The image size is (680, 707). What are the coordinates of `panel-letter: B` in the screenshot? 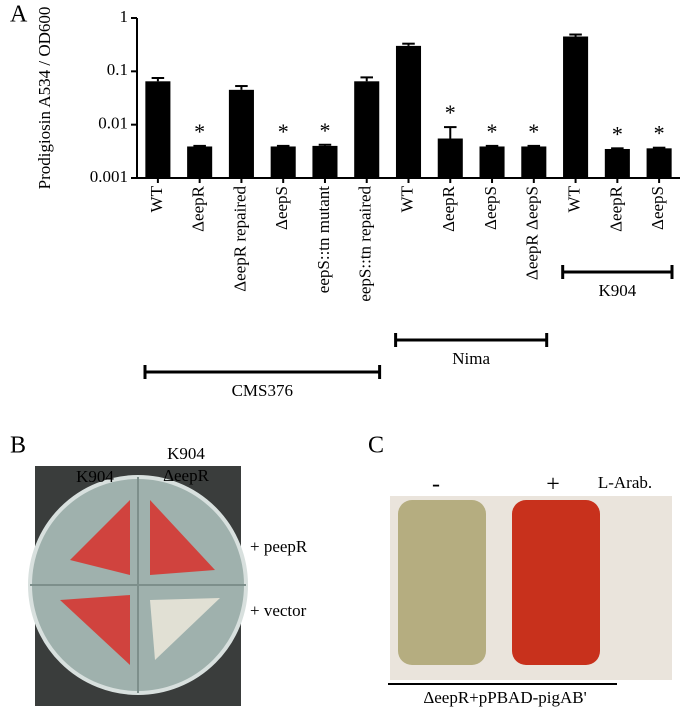 It's located at (18, 446).